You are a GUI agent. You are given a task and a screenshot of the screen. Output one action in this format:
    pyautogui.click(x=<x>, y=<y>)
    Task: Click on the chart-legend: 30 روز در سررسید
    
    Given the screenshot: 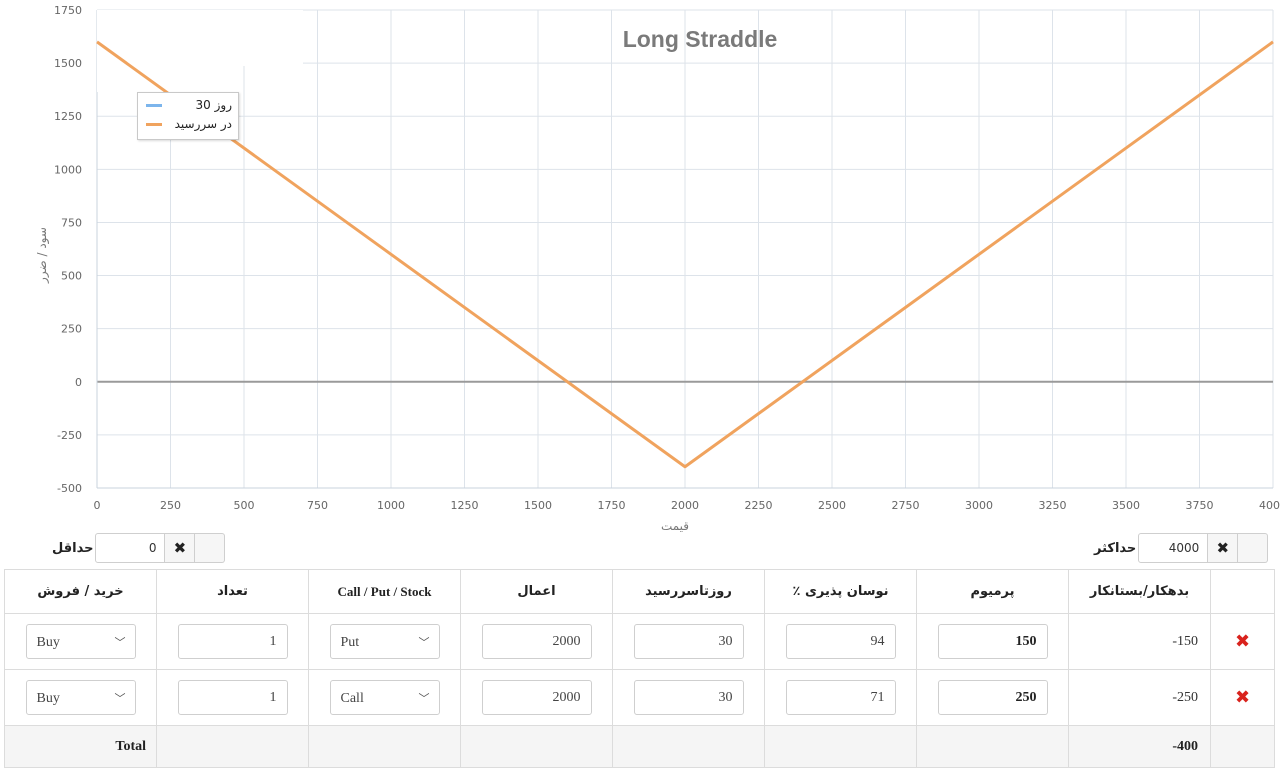 What is the action you would take?
    pyautogui.click(x=188, y=116)
    